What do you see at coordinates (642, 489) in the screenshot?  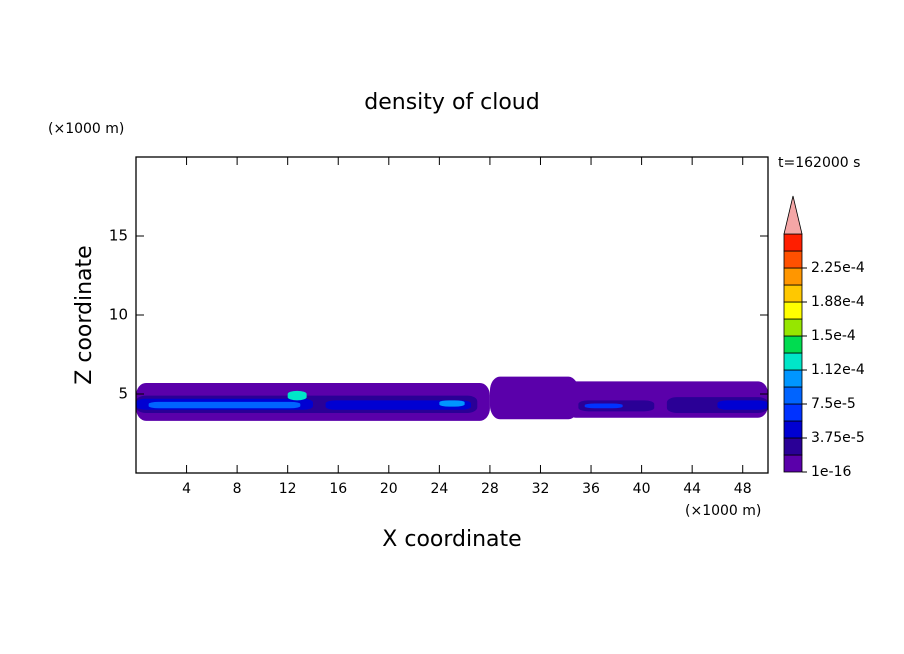 I see `x-tick-label: 40` at bounding box center [642, 489].